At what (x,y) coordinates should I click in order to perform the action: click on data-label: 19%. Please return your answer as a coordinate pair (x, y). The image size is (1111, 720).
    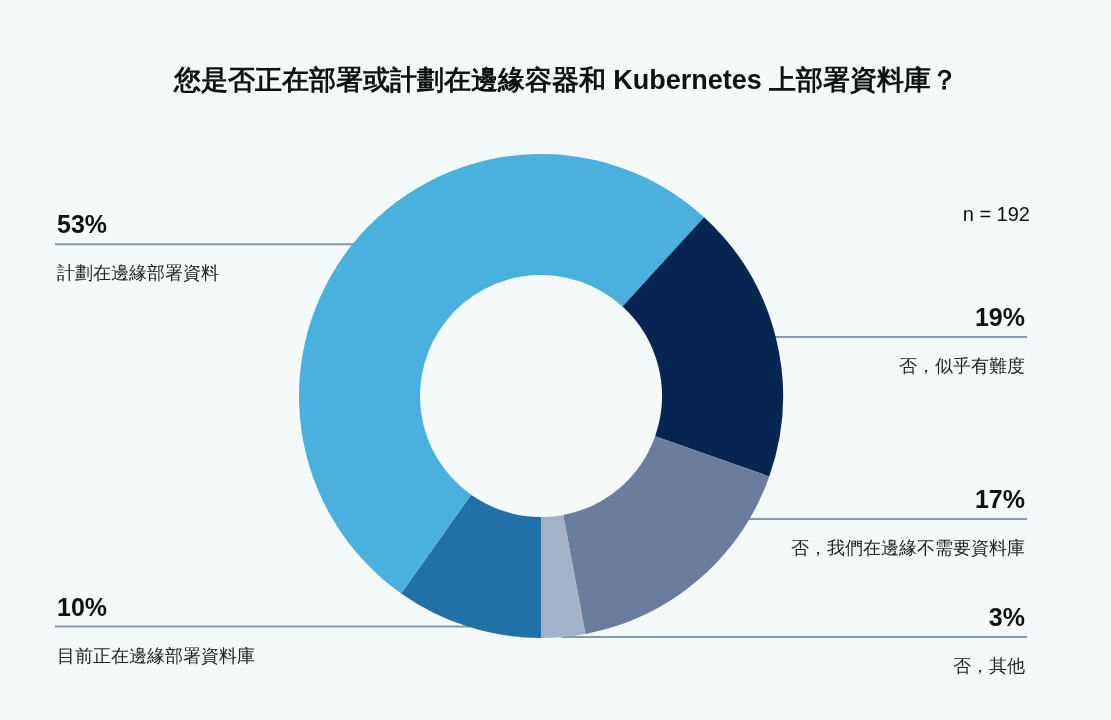
    Looking at the image, I should click on (999, 316).